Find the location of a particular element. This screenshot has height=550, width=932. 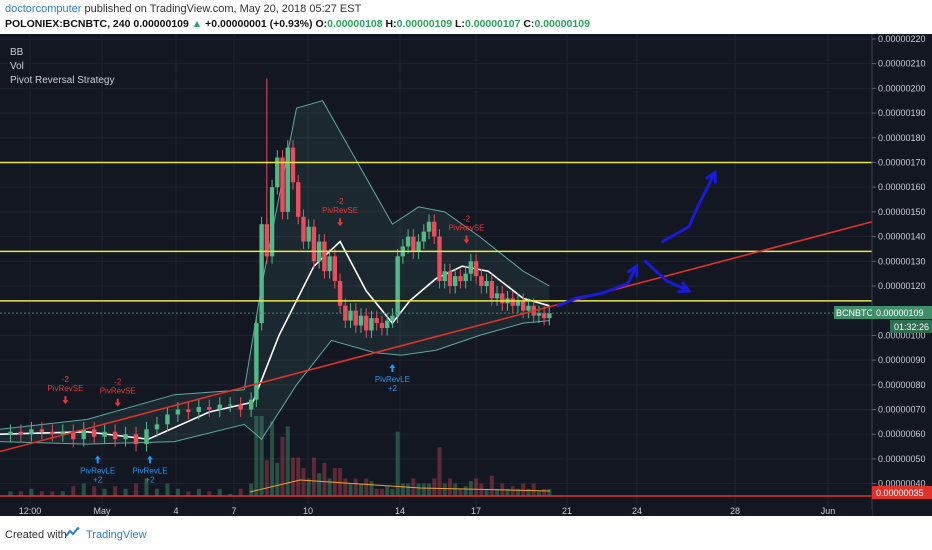

signal-count: -2 is located at coordinates (66, 379).